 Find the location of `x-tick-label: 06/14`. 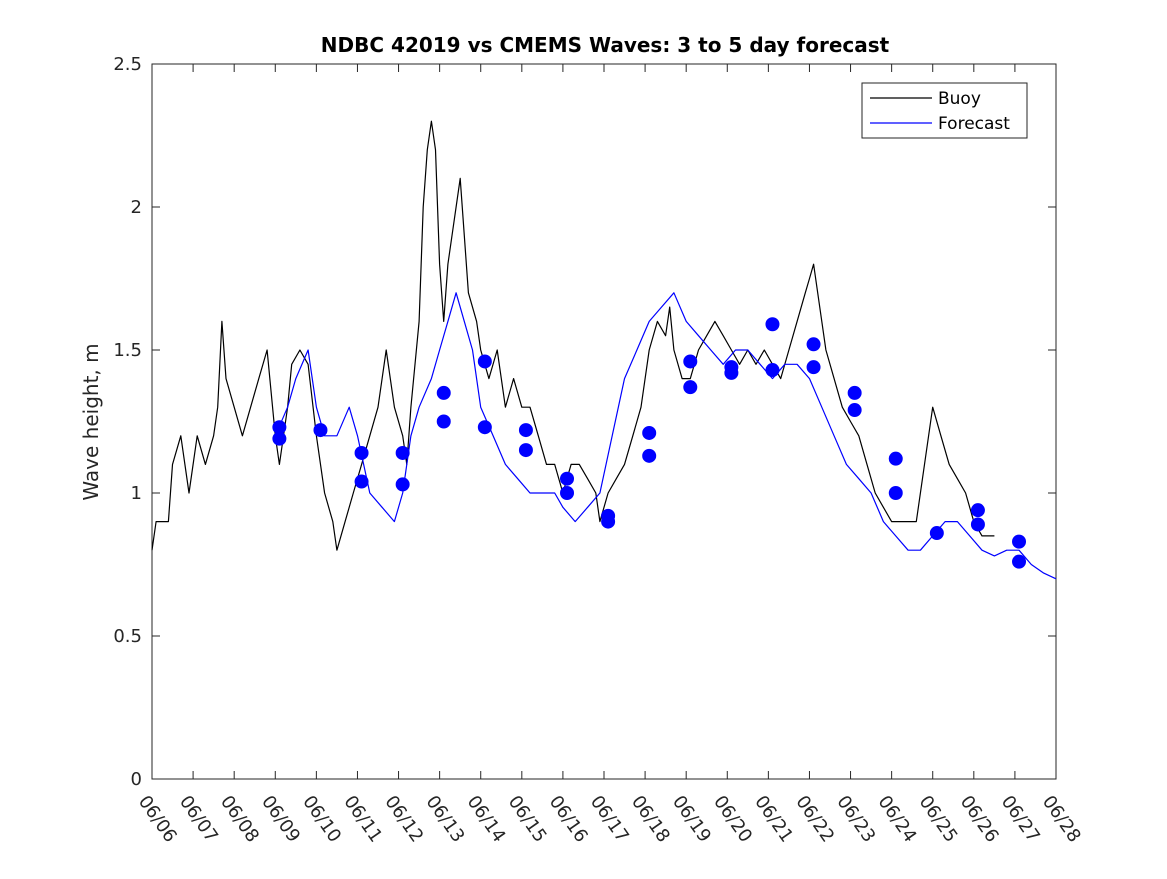

x-tick-label: 06/14 is located at coordinates (486, 819).